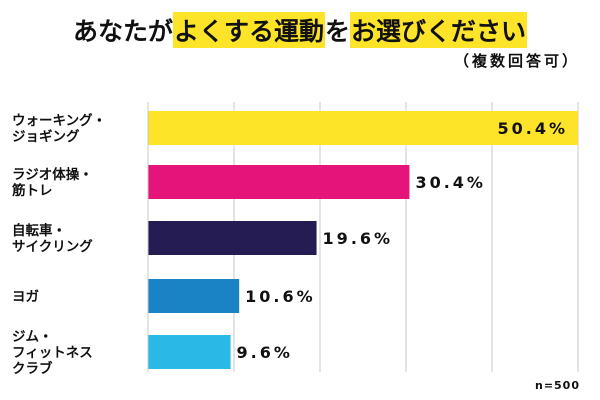 This screenshot has height=400, width=600. What do you see at coordinates (265, 352) in the screenshot?
I see `value-label: 9.6%` at bounding box center [265, 352].